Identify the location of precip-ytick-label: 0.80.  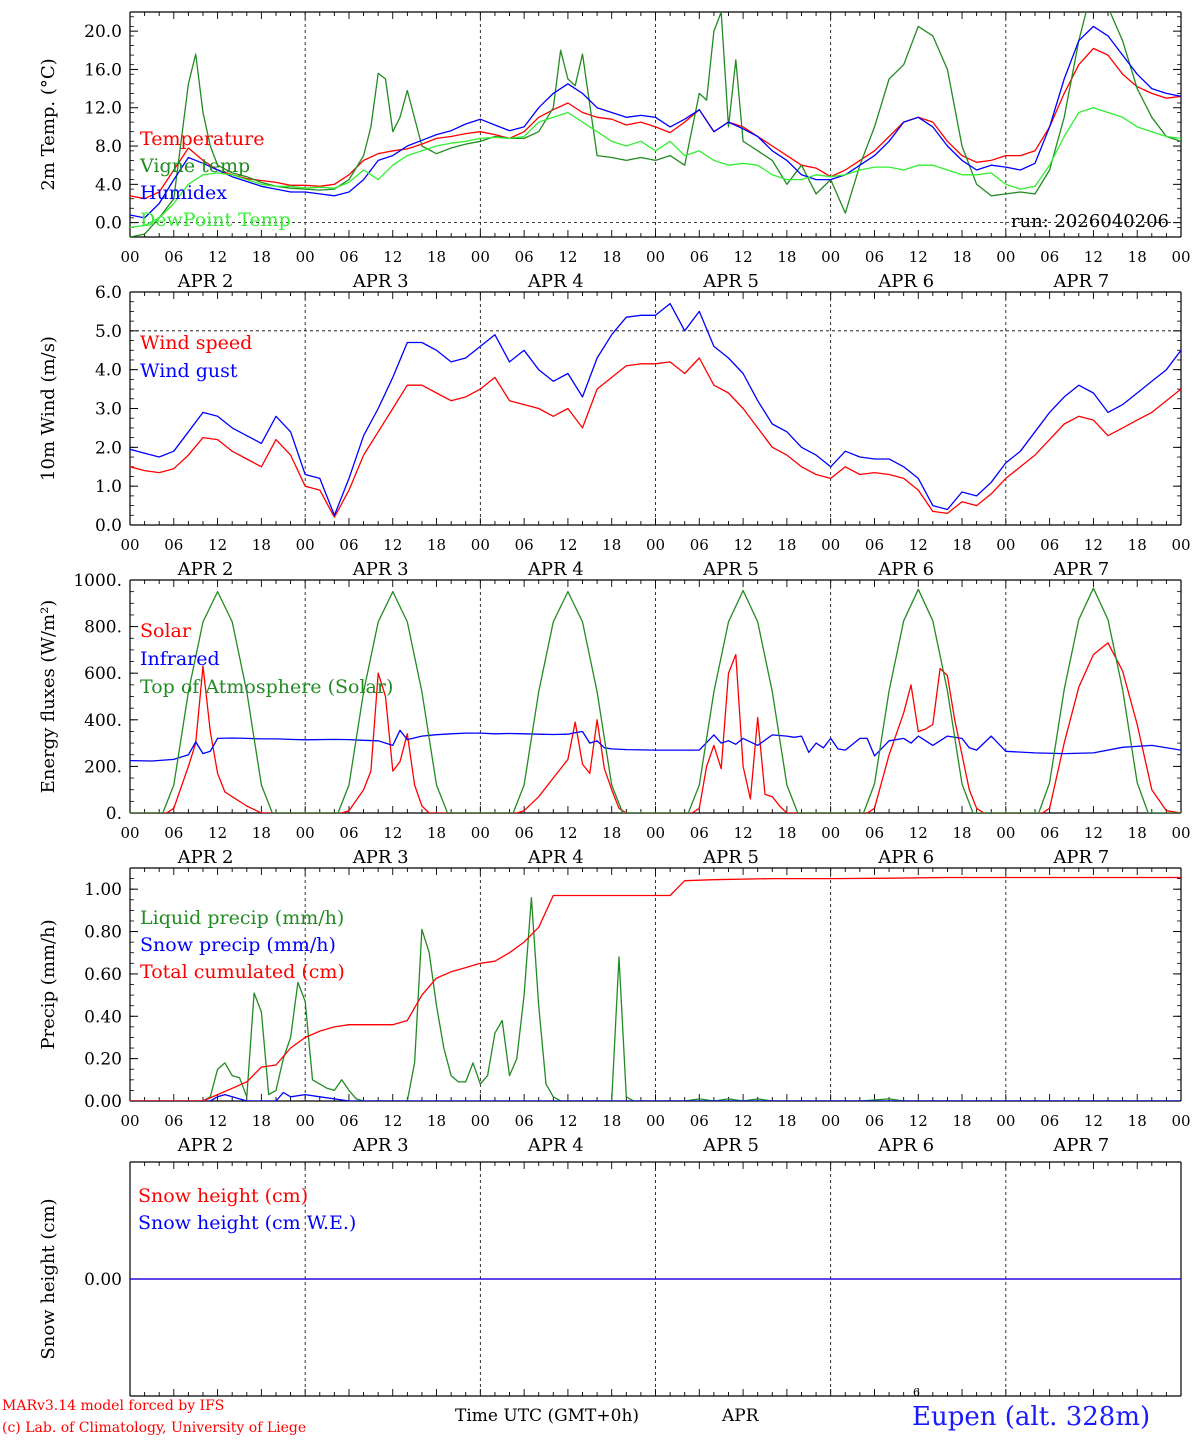
(103, 933).